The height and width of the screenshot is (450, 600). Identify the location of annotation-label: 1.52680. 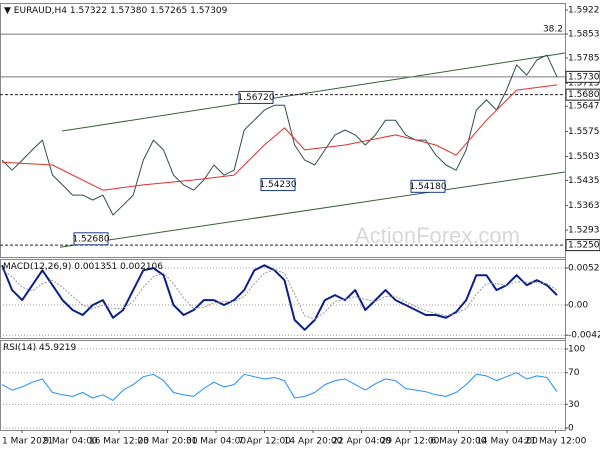
(90, 239).